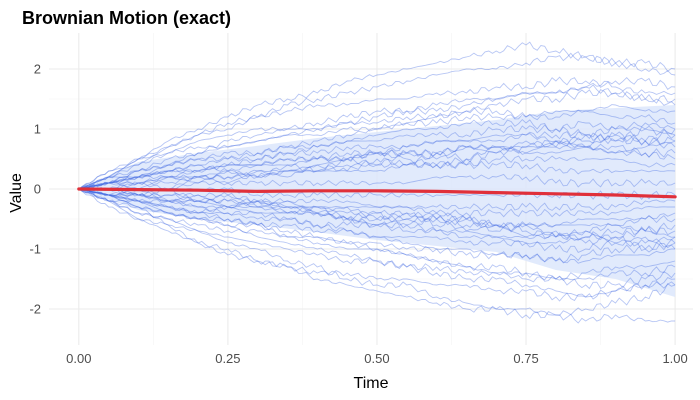  Describe the element at coordinates (16, 193) in the screenshot. I see `y-axis-title: Value` at that location.